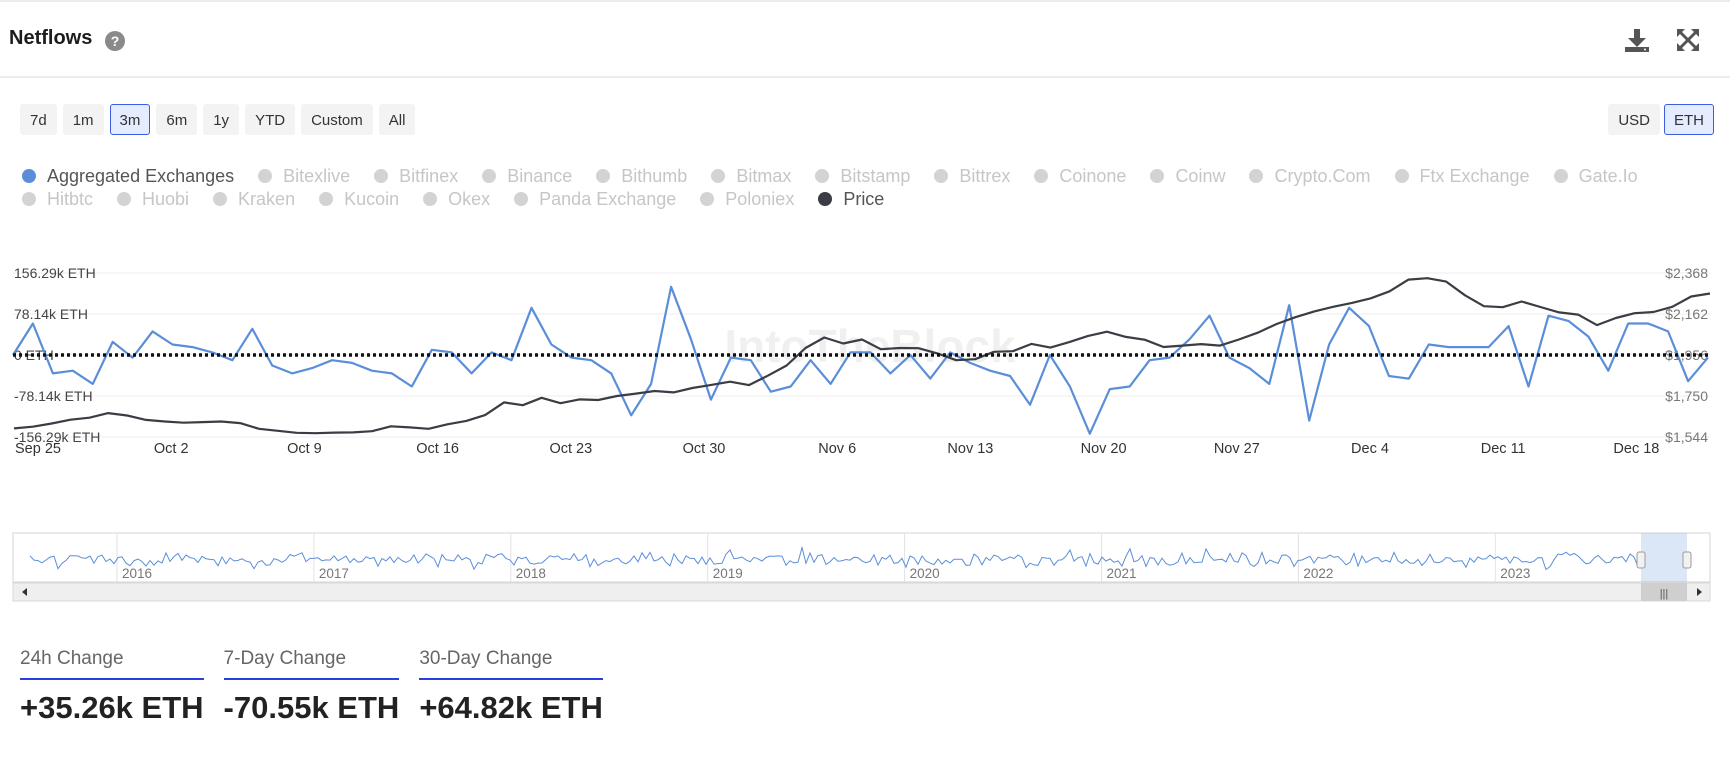  Describe the element at coordinates (570, 449) in the screenshot. I see `x-tick-label: Oct 23` at that location.